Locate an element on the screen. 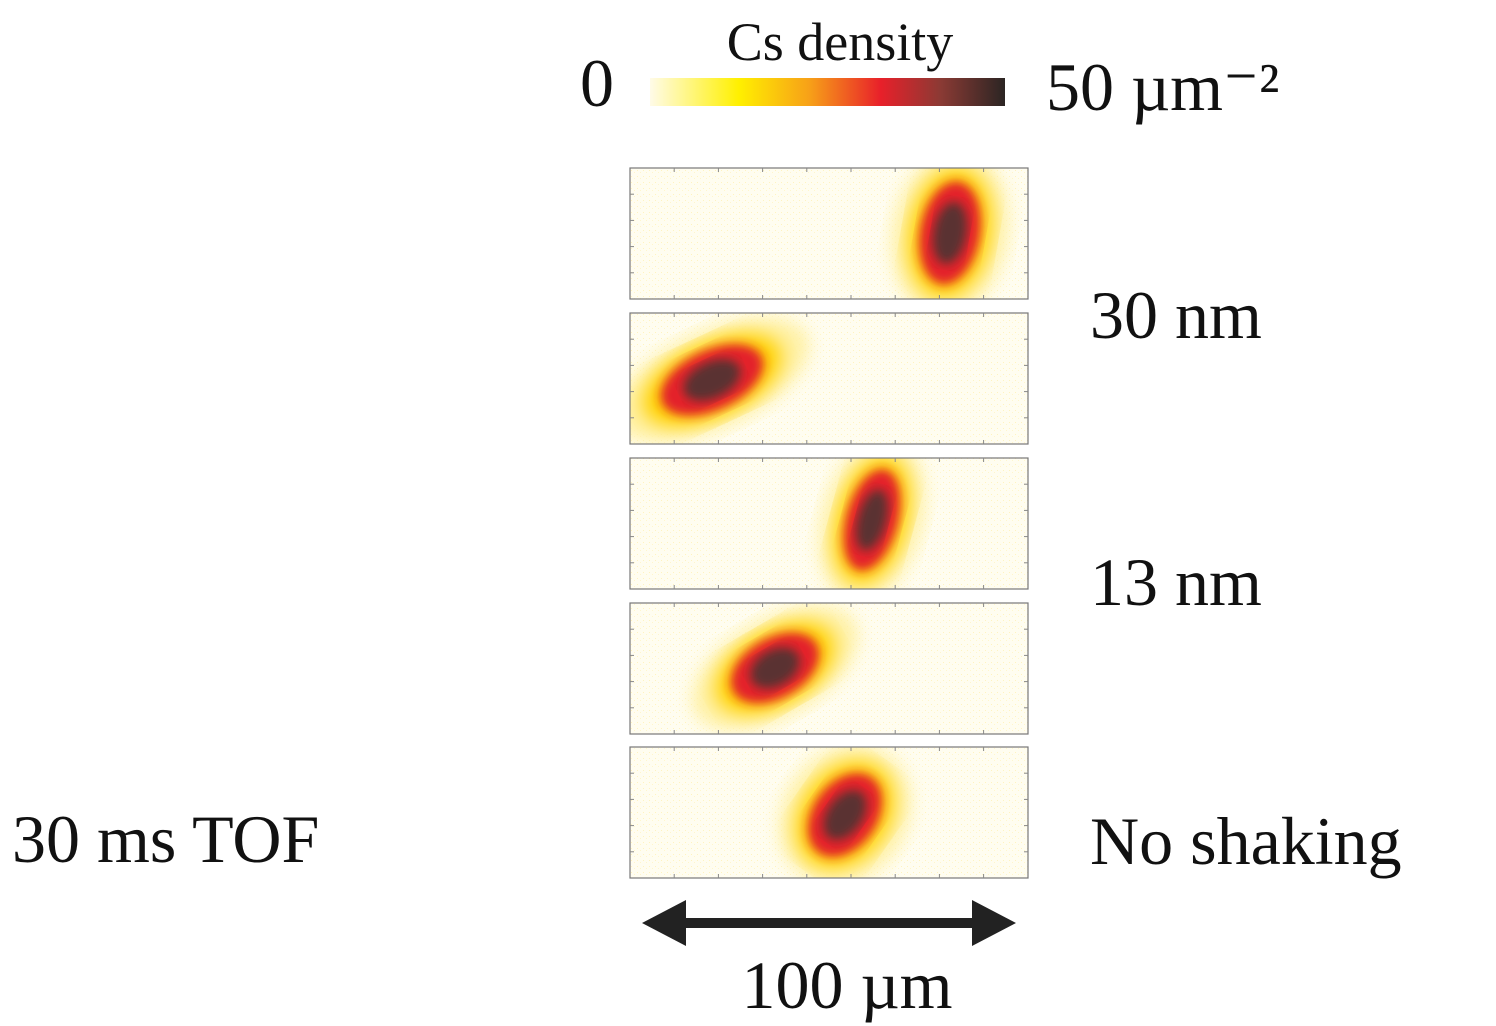 The image size is (1496, 1026). panel-label: 13 nm is located at coordinates (1176, 582).